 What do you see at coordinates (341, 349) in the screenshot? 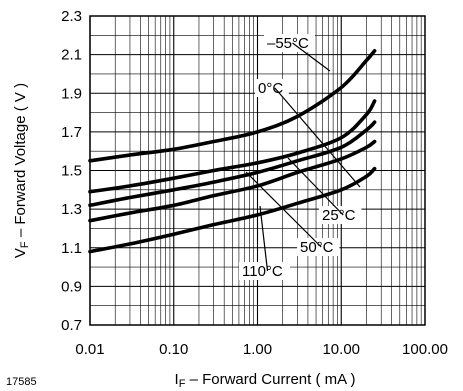
I see `x-tick-label: 10.00` at bounding box center [341, 349].